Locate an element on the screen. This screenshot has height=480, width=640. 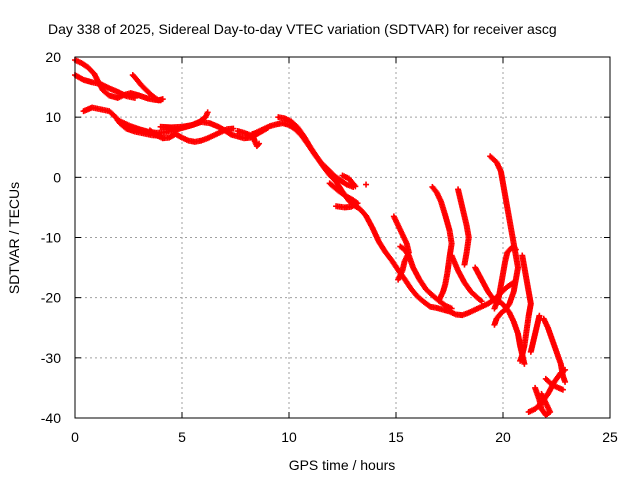
series-arc14 is located at coordinates (442, 243).